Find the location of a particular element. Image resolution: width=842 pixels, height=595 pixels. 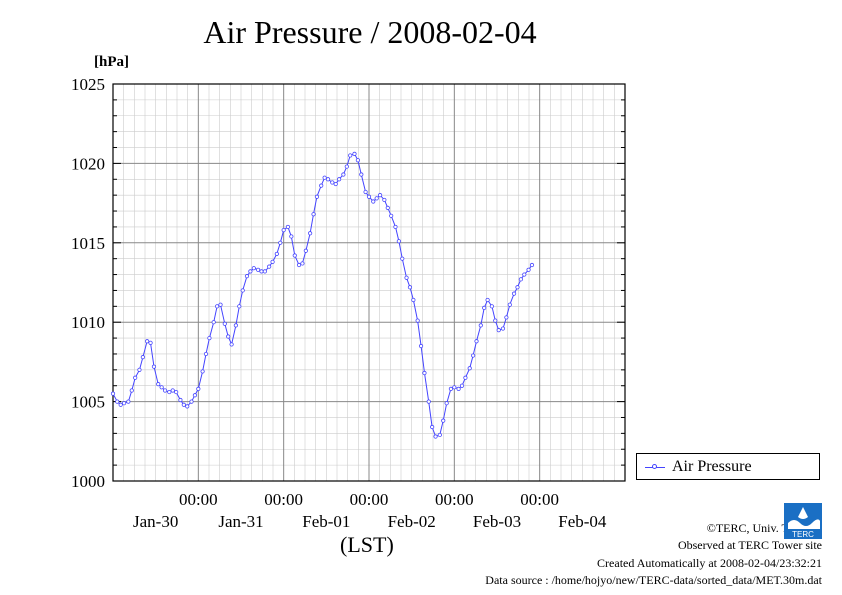

y-tick-label: 1000 is located at coordinates (88, 481).